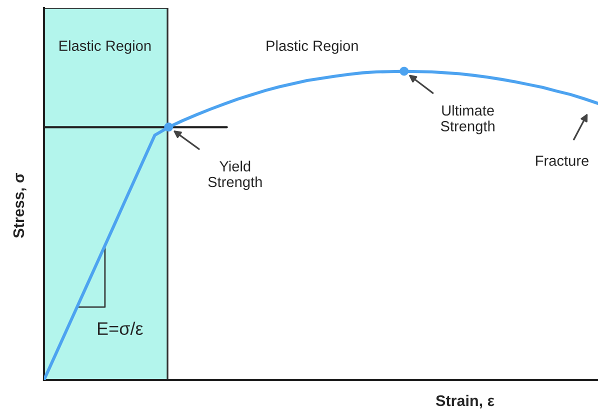 The image size is (598, 411). I want to click on annotation: Fracture, so click(562, 161).